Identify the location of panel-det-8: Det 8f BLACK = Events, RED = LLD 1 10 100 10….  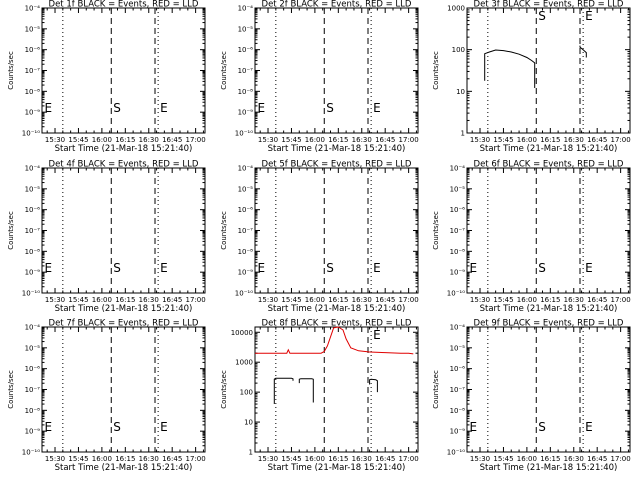
(319, 396).